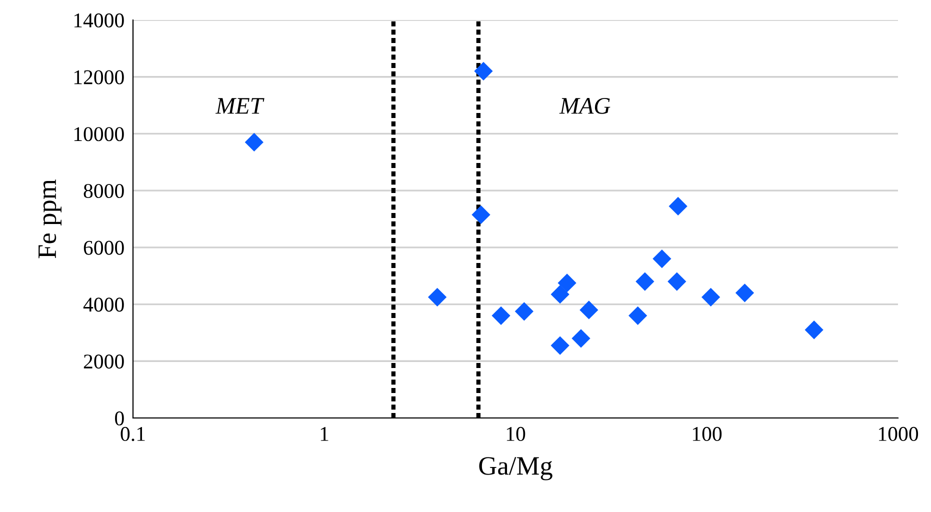 The height and width of the screenshot is (512, 931). Describe the element at coordinates (324, 434) in the screenshot. I see `x-tick-label: 1` at that location.